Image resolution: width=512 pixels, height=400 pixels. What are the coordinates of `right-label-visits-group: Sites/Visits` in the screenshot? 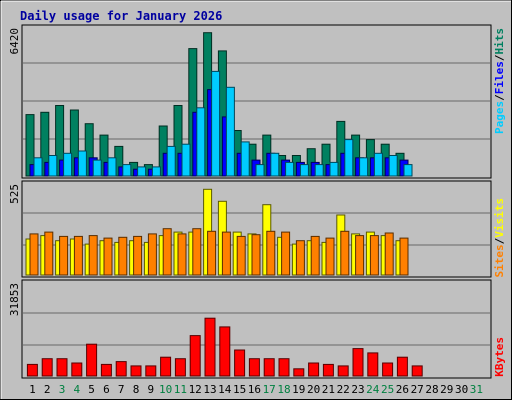 It's located at (499, 238).